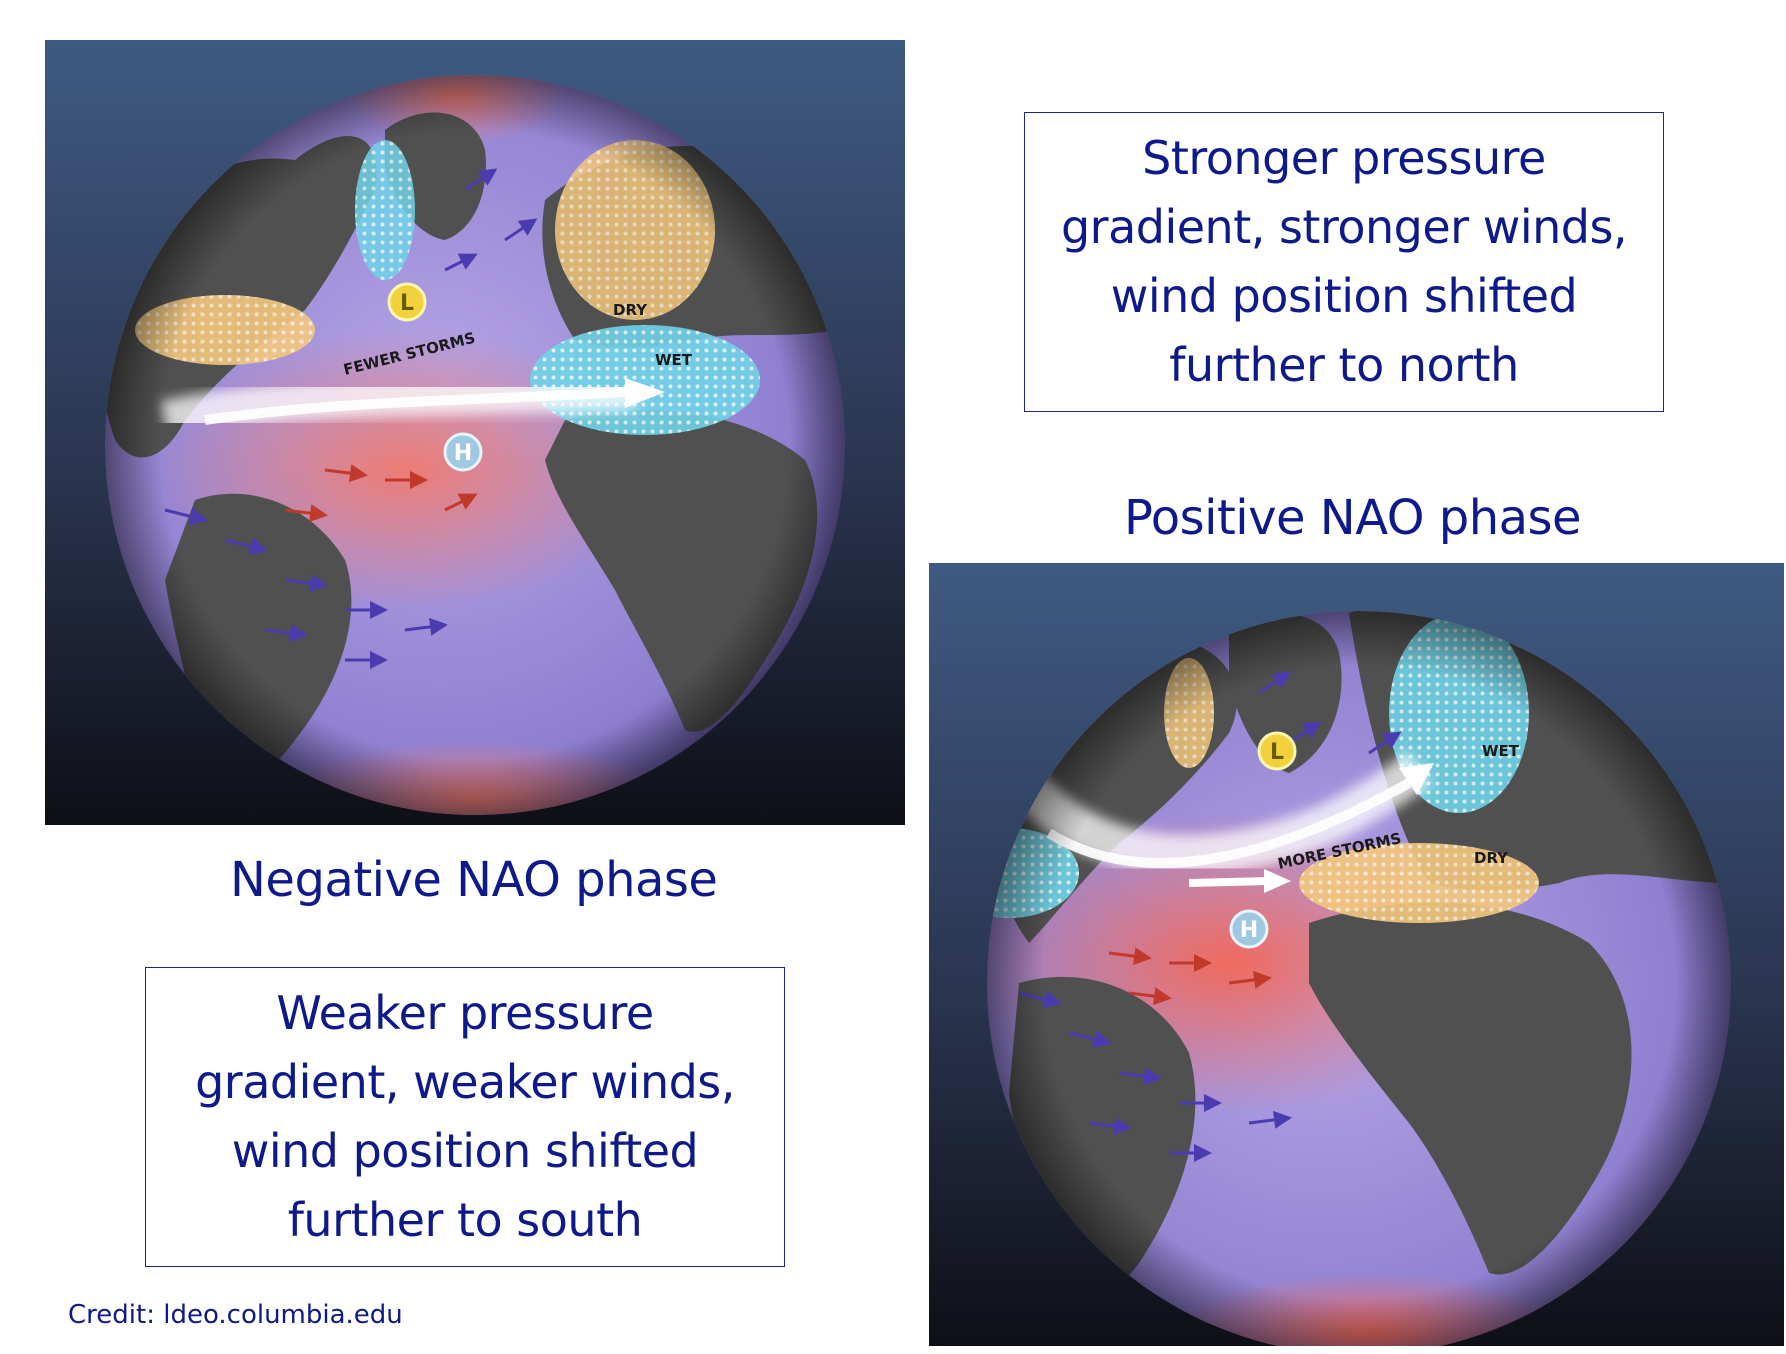 This screenshot has height=1354, width=1786. Describe the element at coordinates (235, 1315) in the screenshot. I see `image-credit: Credit: ldeo.columbia.edu` at that location.